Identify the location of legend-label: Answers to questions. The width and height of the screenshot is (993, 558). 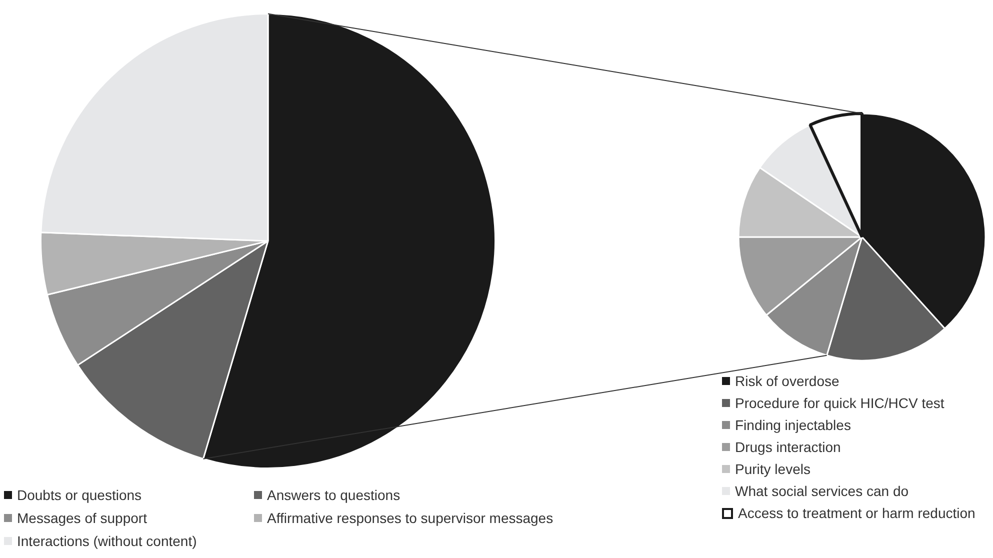
(333, 495).